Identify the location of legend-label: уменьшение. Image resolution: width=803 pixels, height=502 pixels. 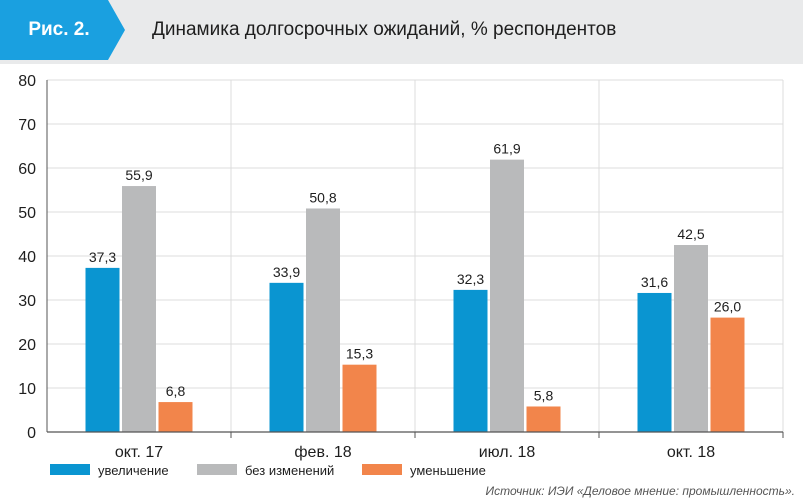
(448, 470).